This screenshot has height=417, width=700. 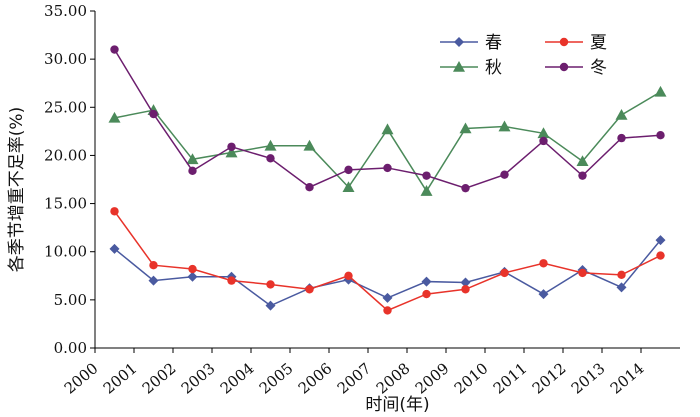 I want to click on legend-label: 春, so click(x=493, y=43).